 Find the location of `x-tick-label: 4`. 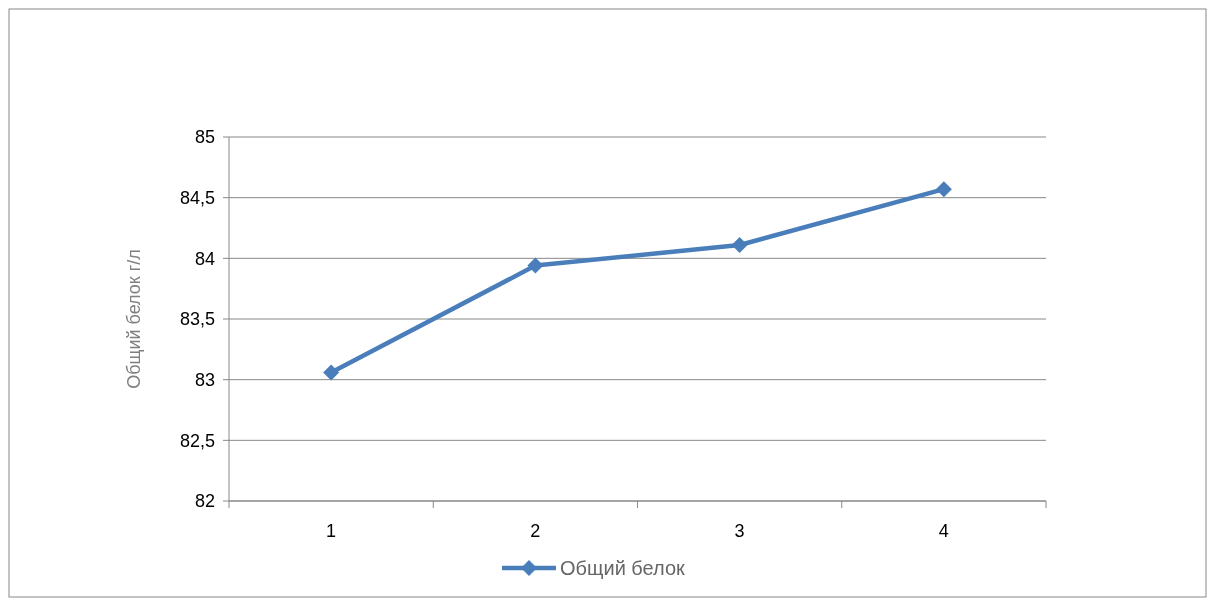

x-tick-label: 4 is located at coordinates (943, 531).